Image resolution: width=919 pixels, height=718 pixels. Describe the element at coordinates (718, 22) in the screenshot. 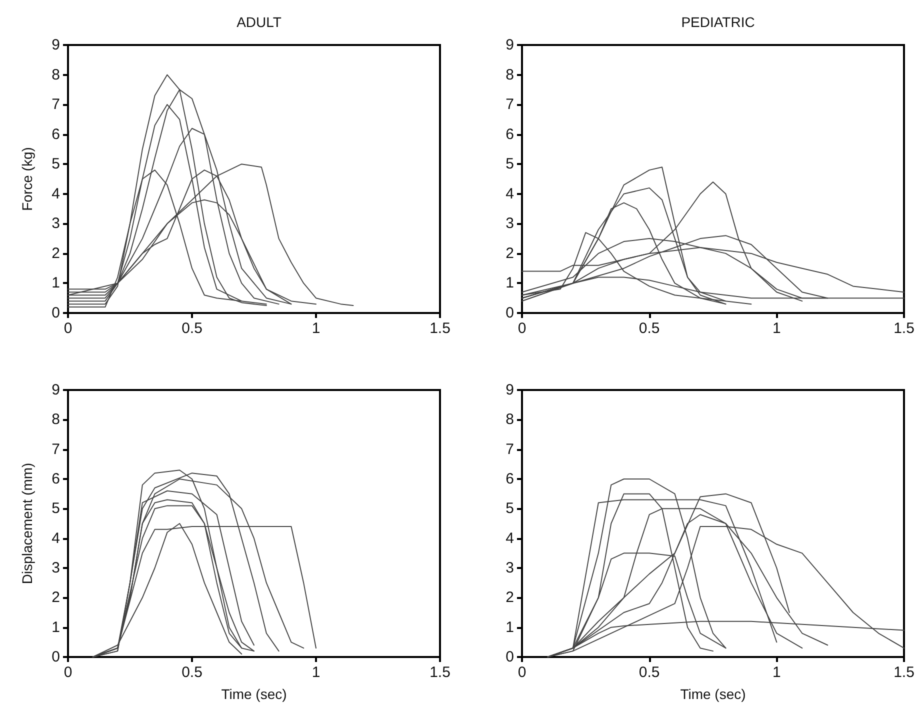

I see `chart-title: PEDIATRIC` at that location.